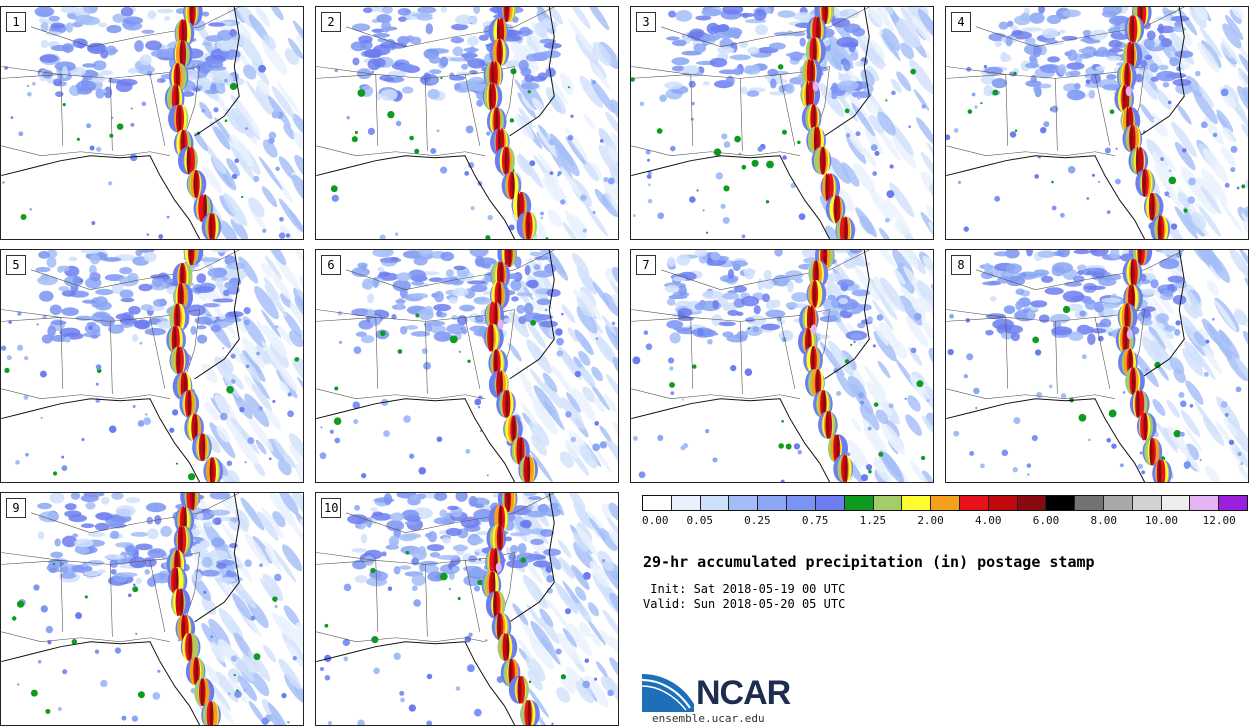 This screenshot has height=728, width=1260. What do you see at coordinates (930, 520) in the screenshot?
I see `colorbar-tick-label: 2.00` at bounding box center [930, 520].